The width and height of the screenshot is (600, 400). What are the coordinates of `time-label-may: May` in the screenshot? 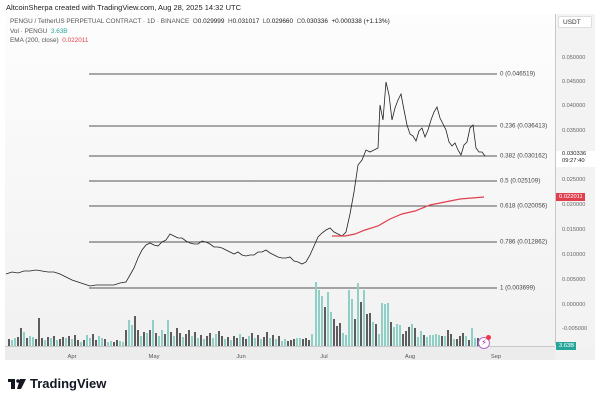 It's located at (154, 357).